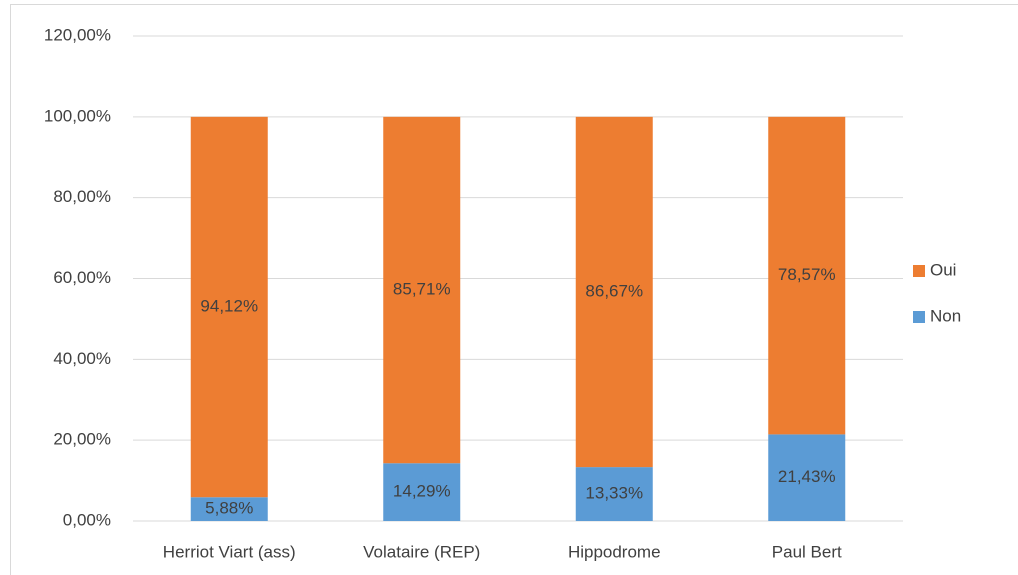 This screenshot has height=575, width=1018. I want to click on data-label: 86,67%, so click(614, 290).